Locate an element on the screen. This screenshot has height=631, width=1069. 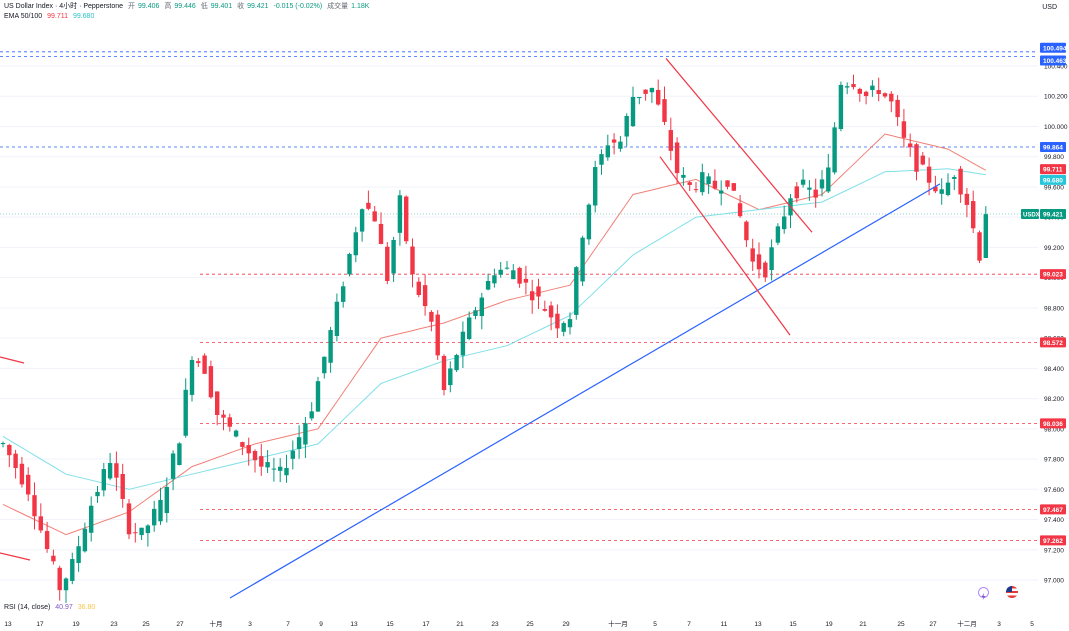
price-tick-label: 97.800 is located at coordinates (1054, 460).